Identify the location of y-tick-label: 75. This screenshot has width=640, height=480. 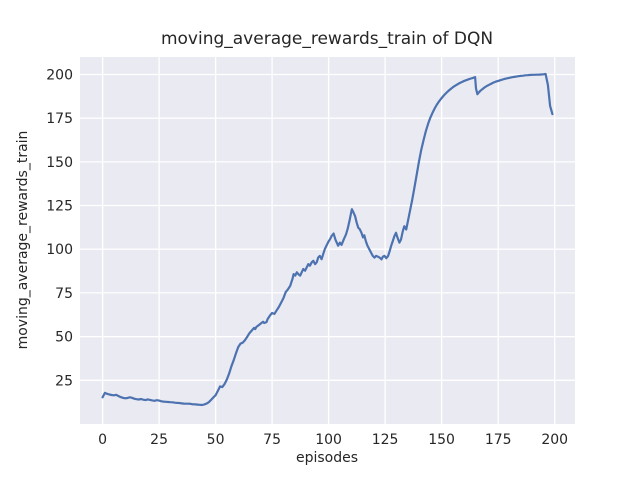
(64, 294).